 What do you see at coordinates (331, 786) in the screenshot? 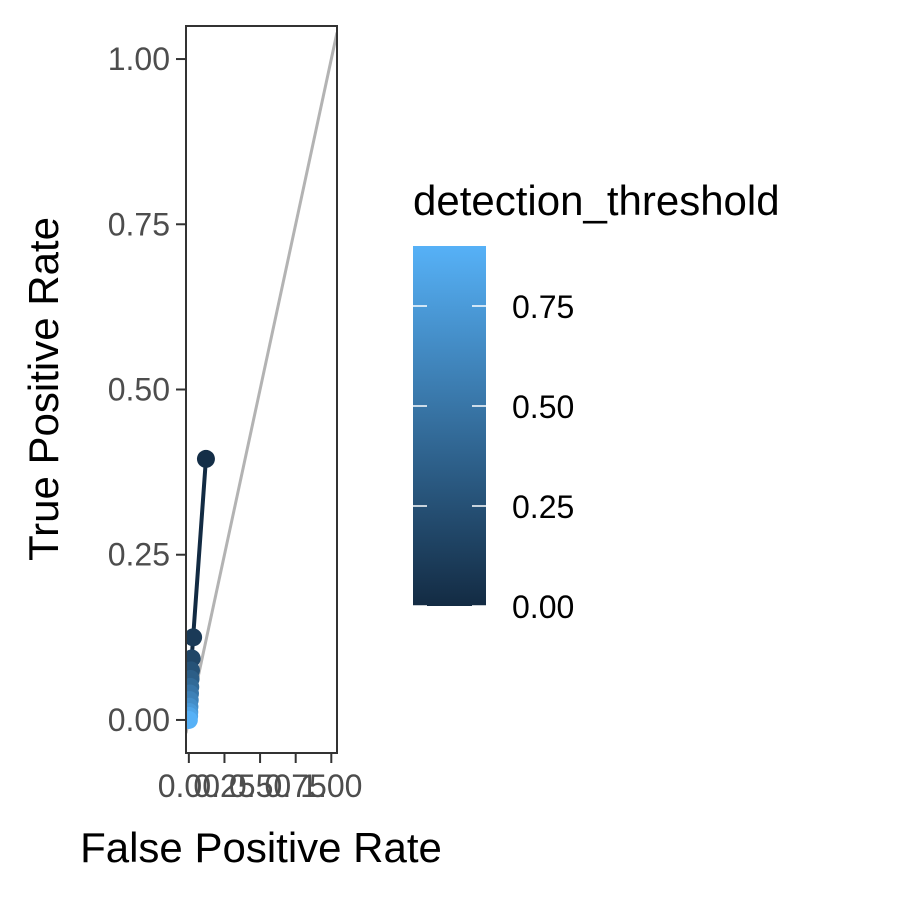
I see `x-tick-label: 1.00` at bounding box center [331, 786].